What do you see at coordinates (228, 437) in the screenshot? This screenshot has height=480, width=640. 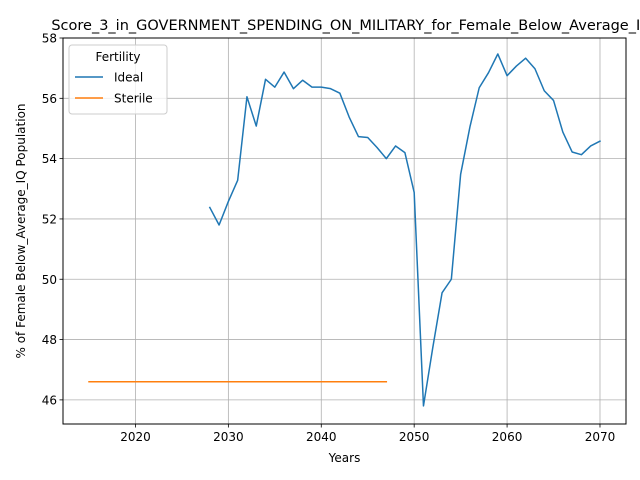 I see `x-tick-label: 2030` at bounding box center [228, 437].